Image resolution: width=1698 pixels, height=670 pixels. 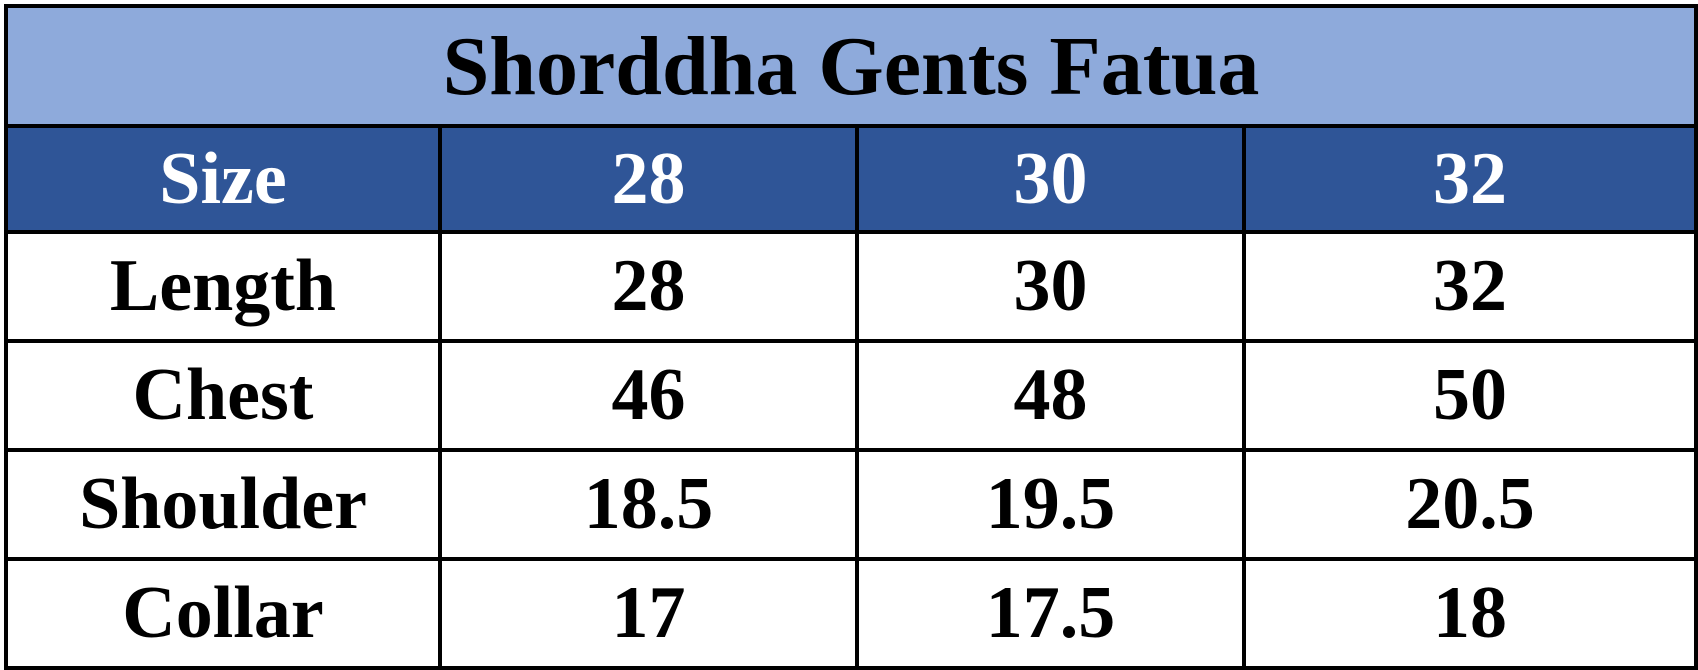 What do you see at coordinates (648, 286) in the screenshot?
I see `table-cell: 28` at bounding box center [648, 286].